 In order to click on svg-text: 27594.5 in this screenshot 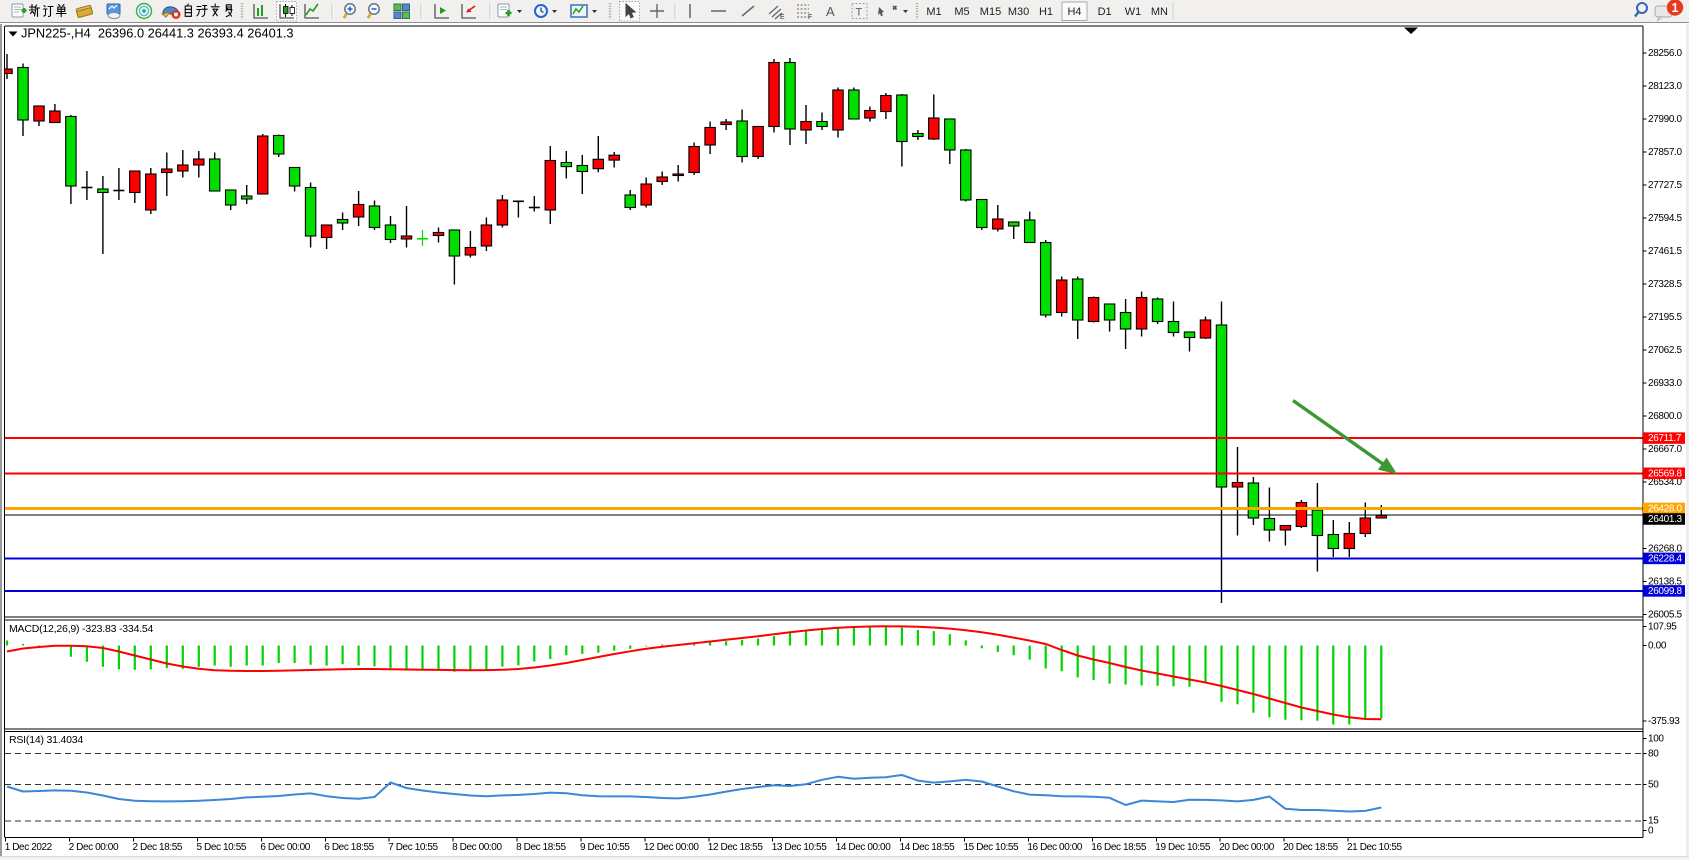, I will do `click(1665, 218)`.